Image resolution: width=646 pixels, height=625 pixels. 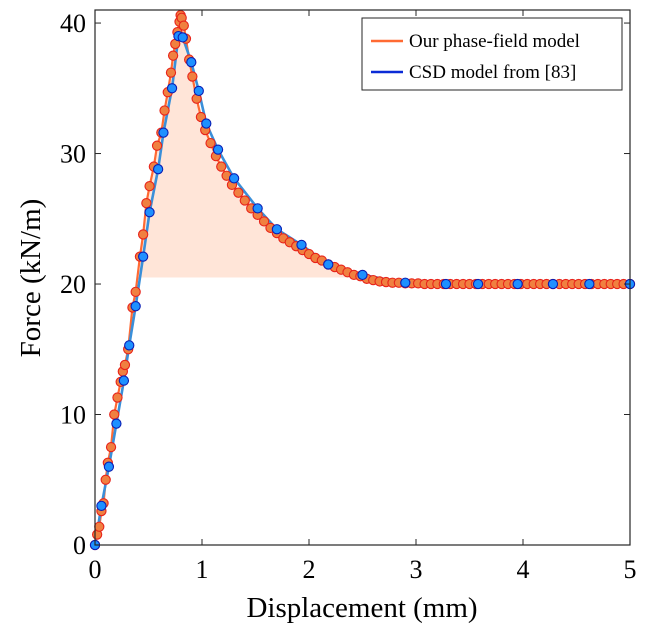 What do you see at coordinates (73, 415) in the screenshot?
I see `y-tick-label: 10` at bounding box center [73, 415].